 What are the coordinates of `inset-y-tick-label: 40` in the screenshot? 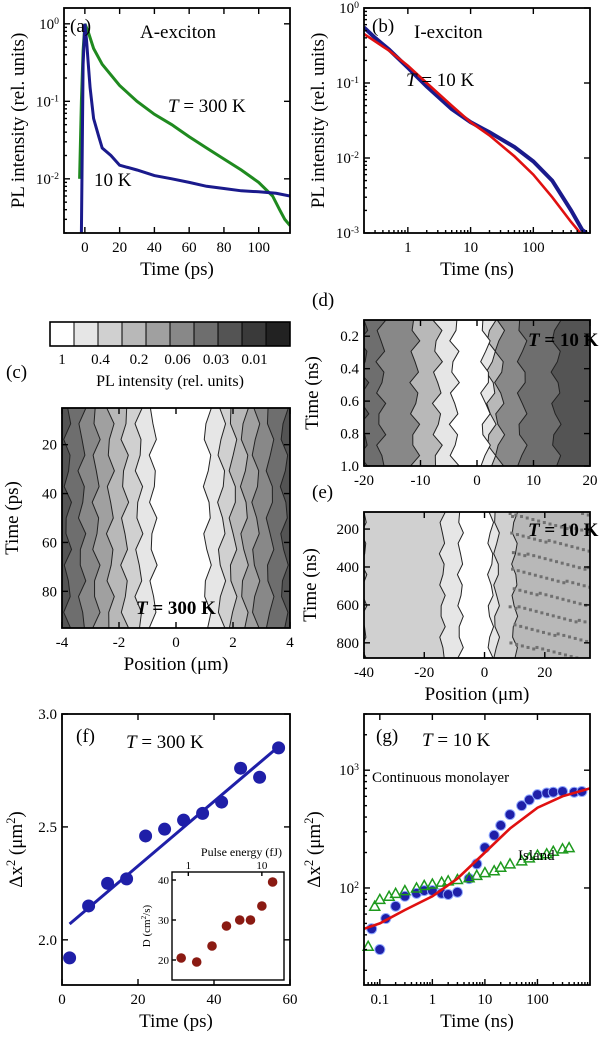 It's located at (164, 881).